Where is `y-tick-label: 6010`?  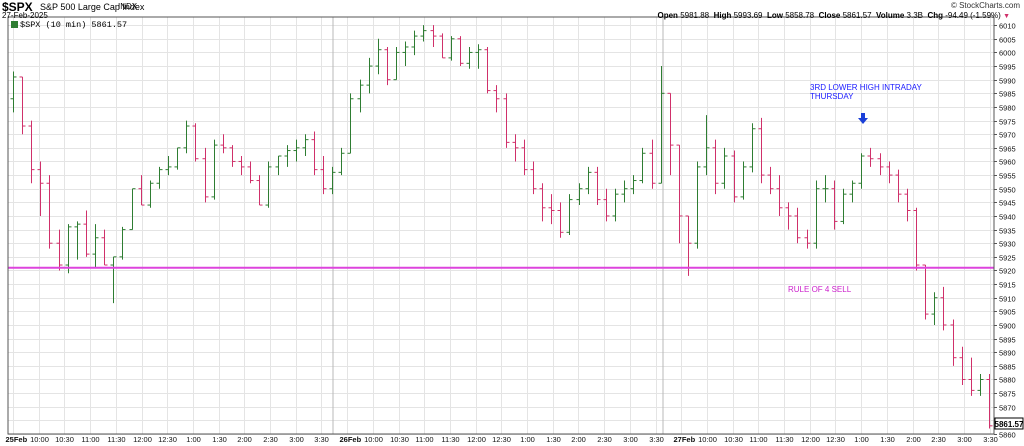 y-tick-label: 6010 is located at coordinates (1007, 26).